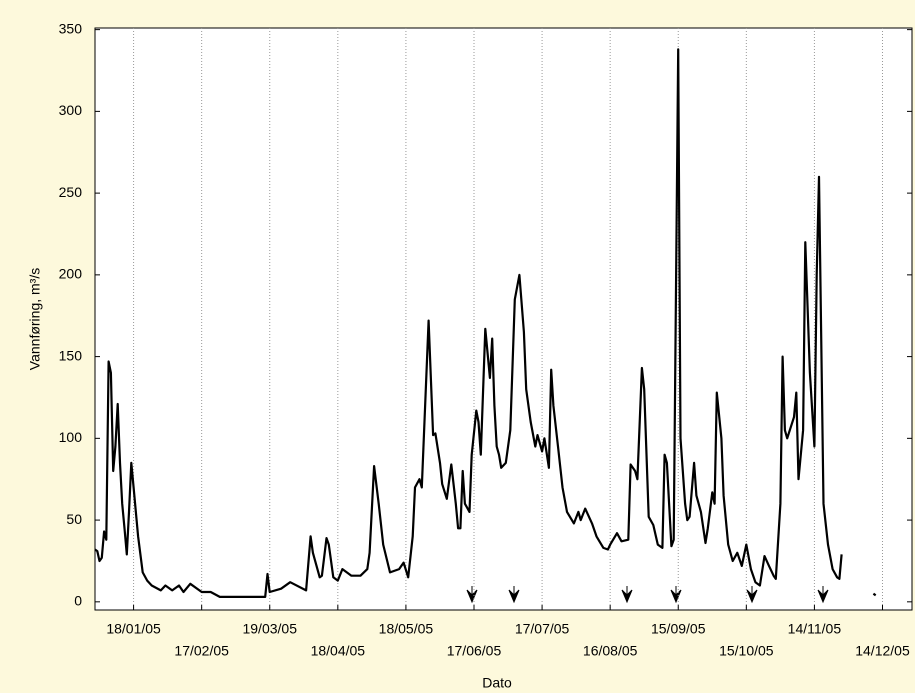  I want to click on x-tick-label: 16/08/05, so click(610, 651).